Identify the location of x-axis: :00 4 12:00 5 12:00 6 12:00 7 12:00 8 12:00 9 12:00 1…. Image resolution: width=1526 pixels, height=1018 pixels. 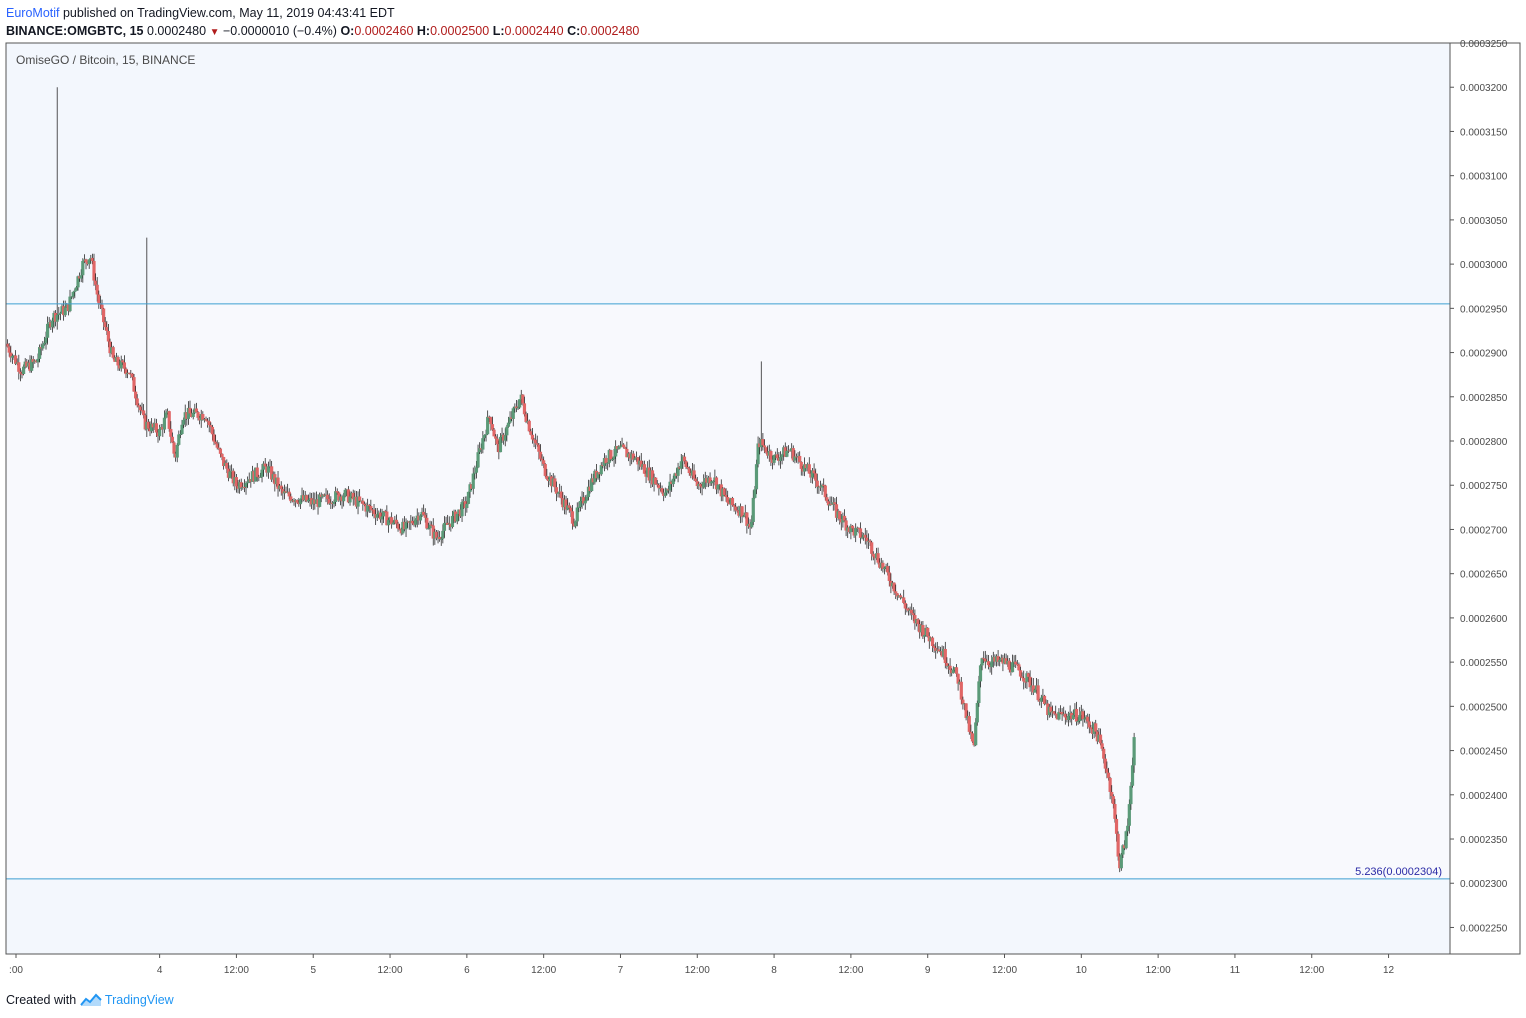
(702, 965).